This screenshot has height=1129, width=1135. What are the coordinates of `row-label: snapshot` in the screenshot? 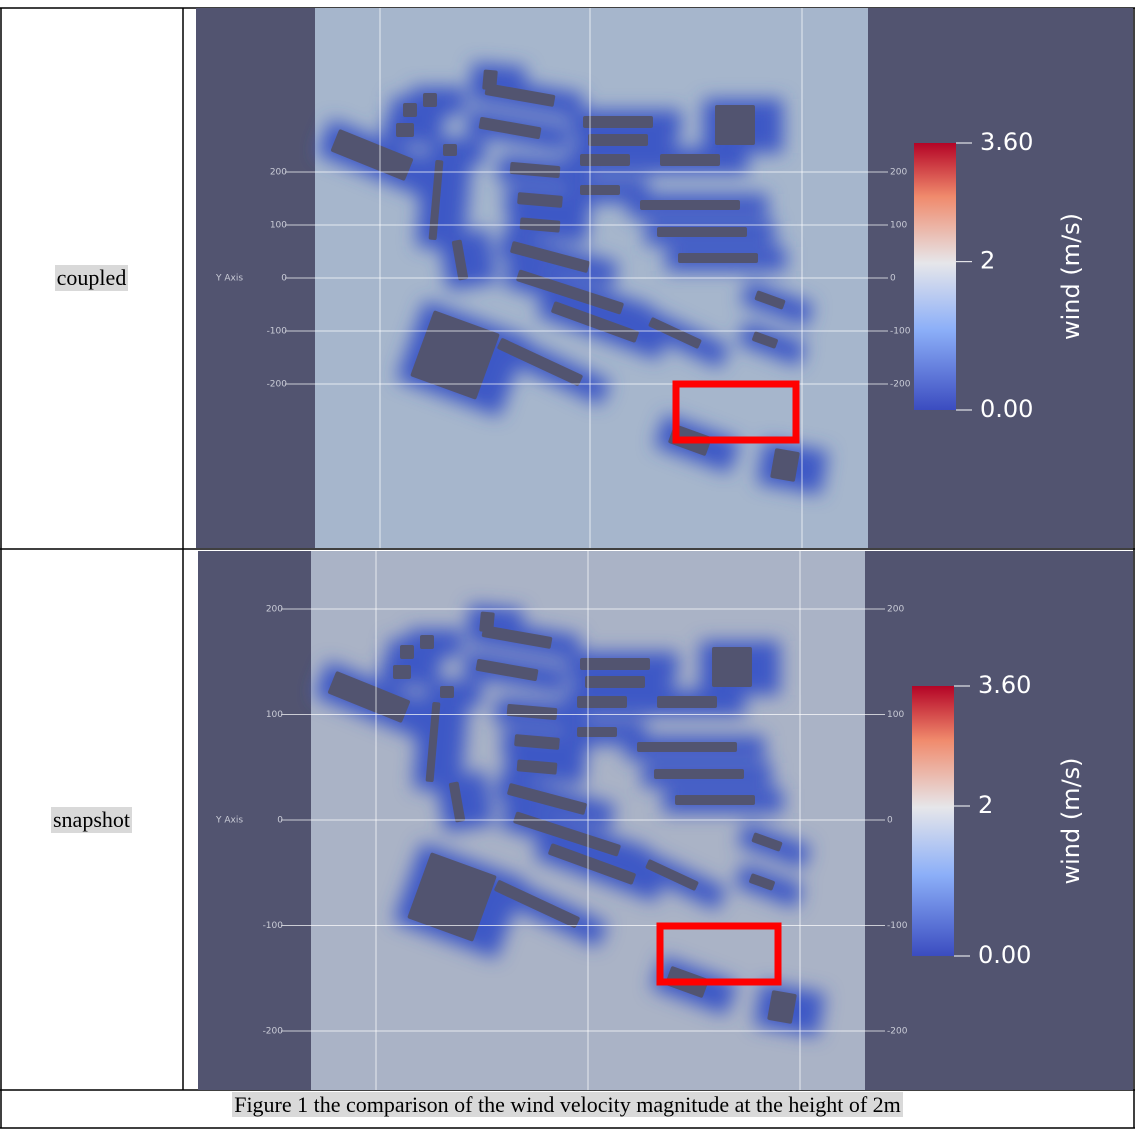 It's located at (91, 820).